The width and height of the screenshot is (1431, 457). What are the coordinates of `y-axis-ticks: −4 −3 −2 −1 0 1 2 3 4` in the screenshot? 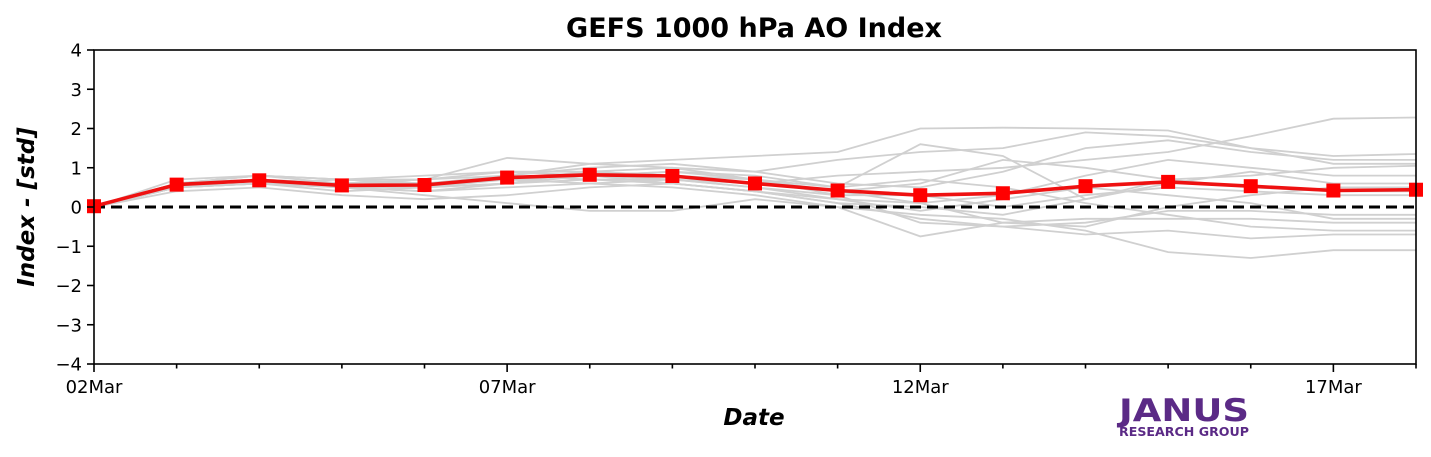 It's located at (74, 208).